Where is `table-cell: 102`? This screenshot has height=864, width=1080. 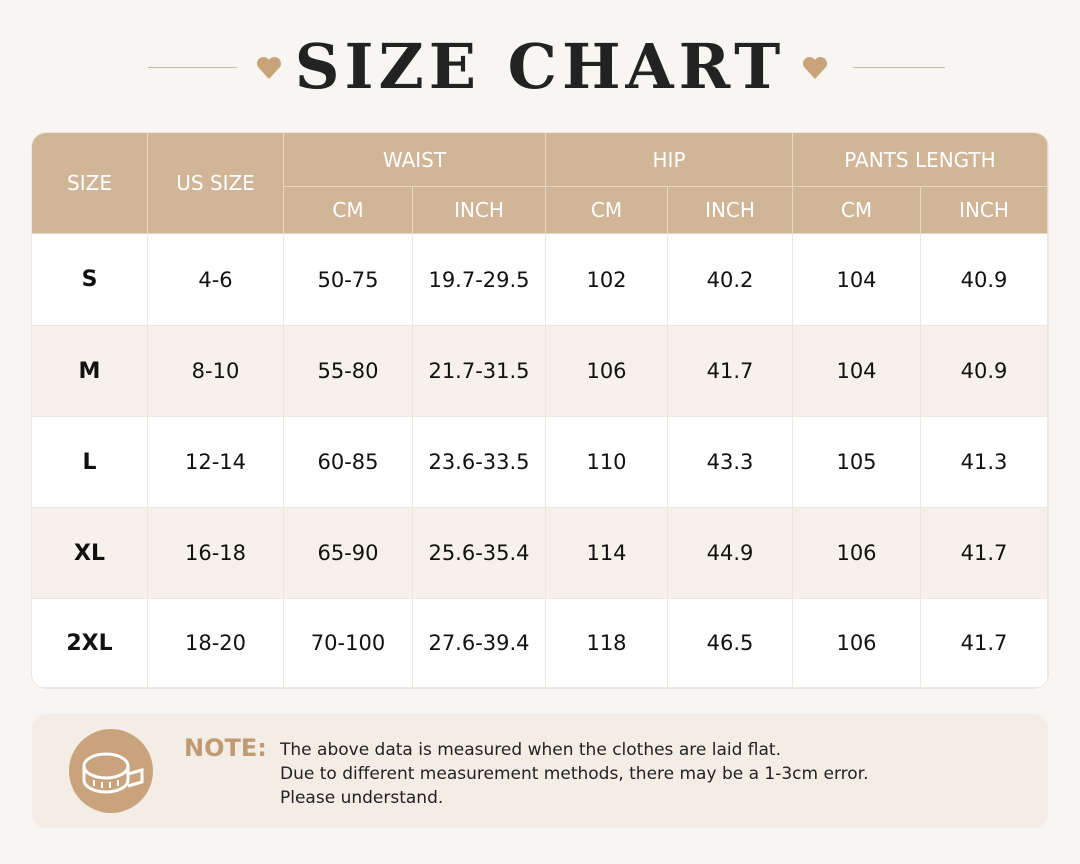 table-cell: 102 is located at coordinates (607, 280).